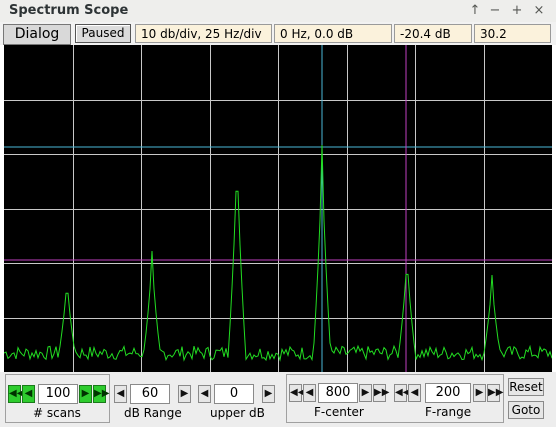 The height and width of the screenshot is (427, 556). What do you see at coordinates (58, 394) in the screenshot?
I see `scans-input: 100` at bounding box center [58, 394].